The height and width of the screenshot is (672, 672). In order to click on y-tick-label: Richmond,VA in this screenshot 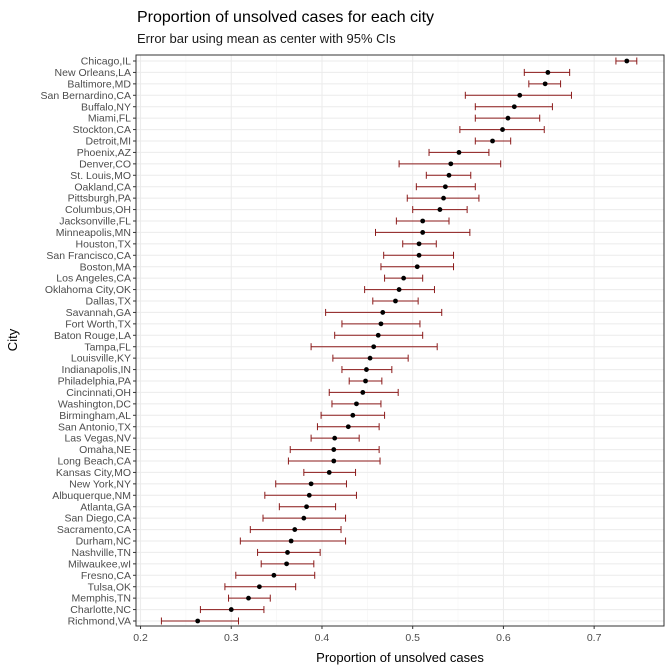, I will do `click(99, 622)`.